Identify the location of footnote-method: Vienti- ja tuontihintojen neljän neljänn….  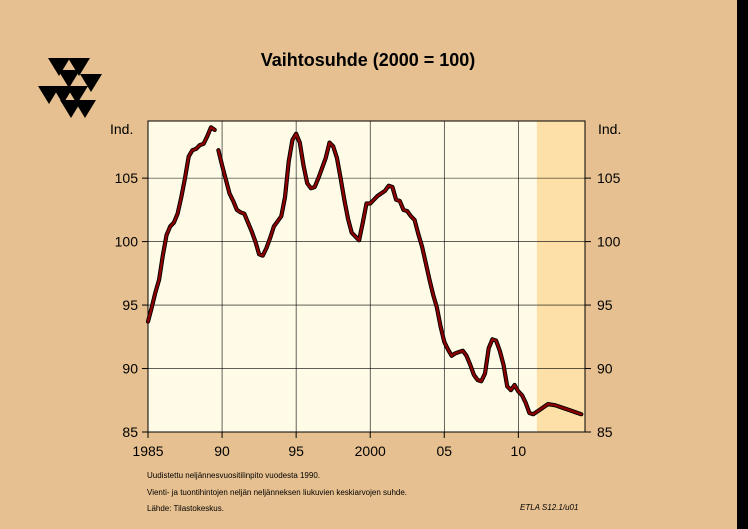
(277, 492).